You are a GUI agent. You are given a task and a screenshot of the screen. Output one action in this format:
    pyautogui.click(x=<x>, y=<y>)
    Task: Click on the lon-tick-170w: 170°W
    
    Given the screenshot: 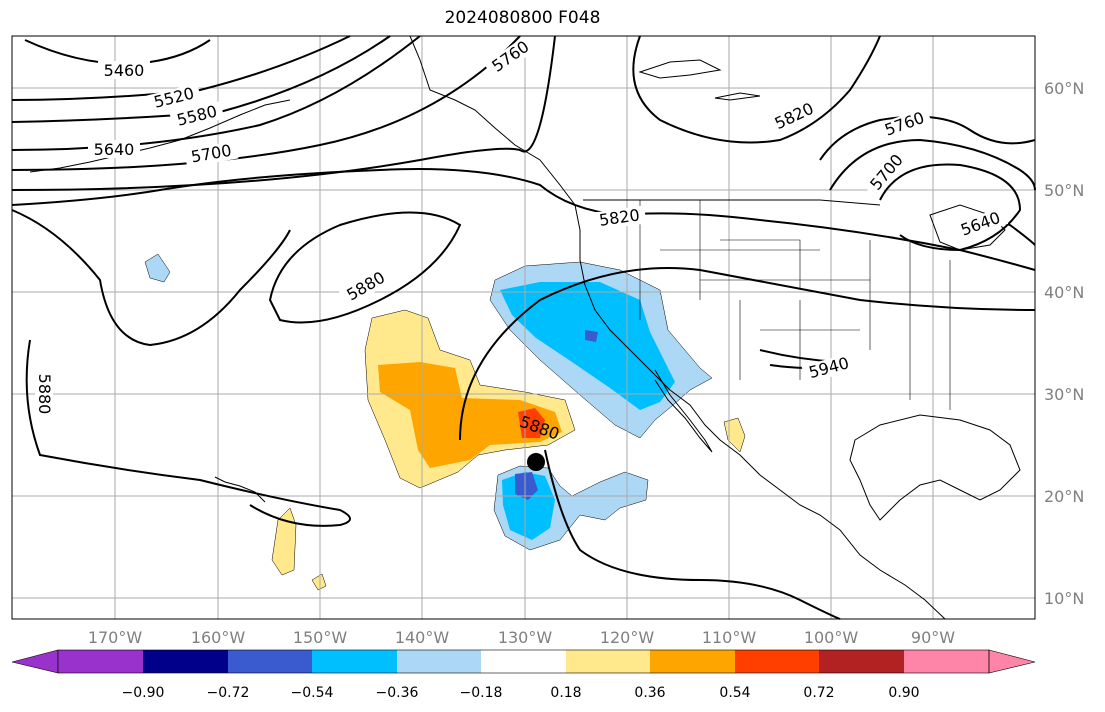 What is the action you would take?
    pyautogui.click(x=115, y=637)
    